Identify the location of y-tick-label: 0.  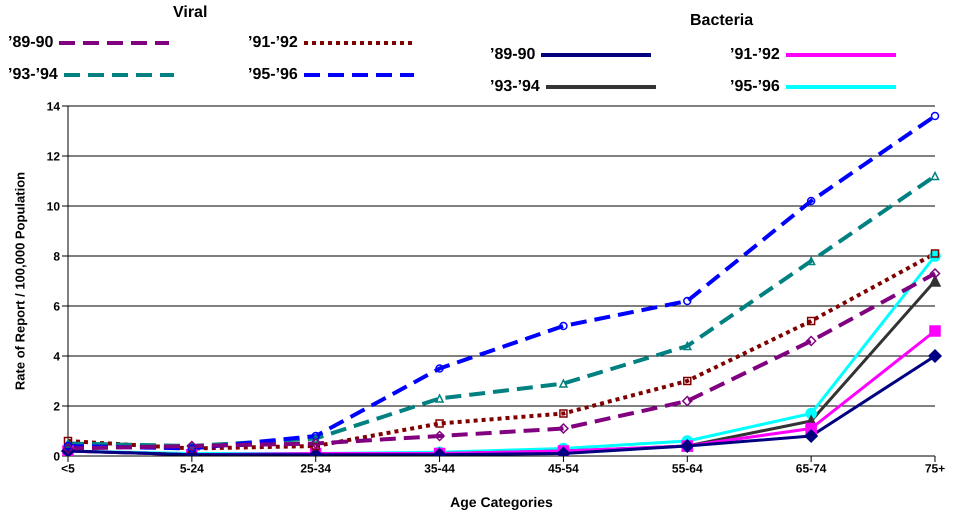
(56, 456).